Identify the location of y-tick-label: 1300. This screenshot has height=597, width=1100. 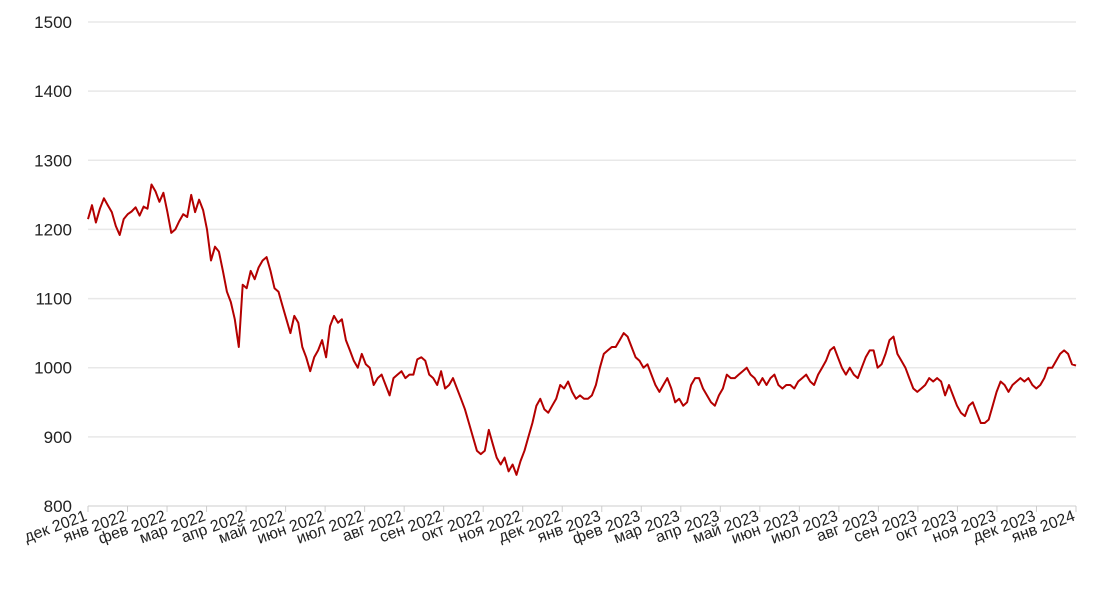
(53, 160).